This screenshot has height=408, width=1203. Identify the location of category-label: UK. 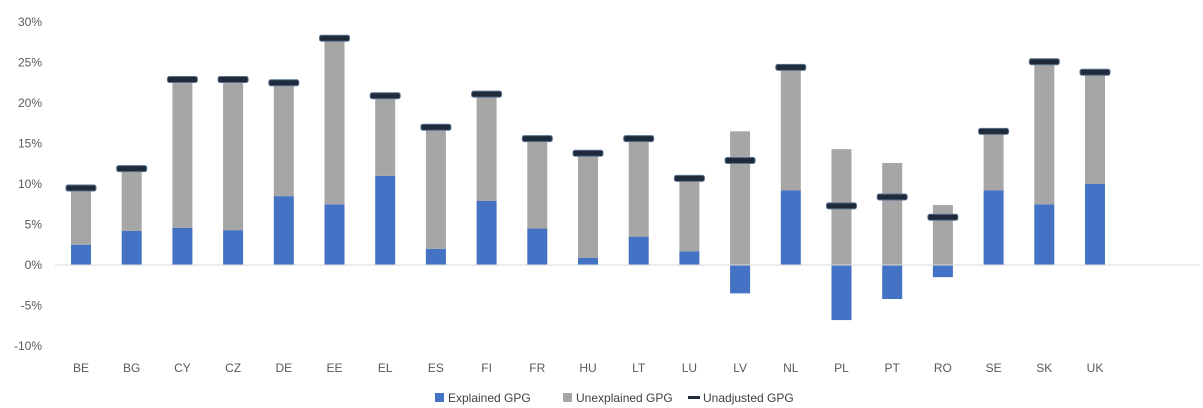
(1095, 368).